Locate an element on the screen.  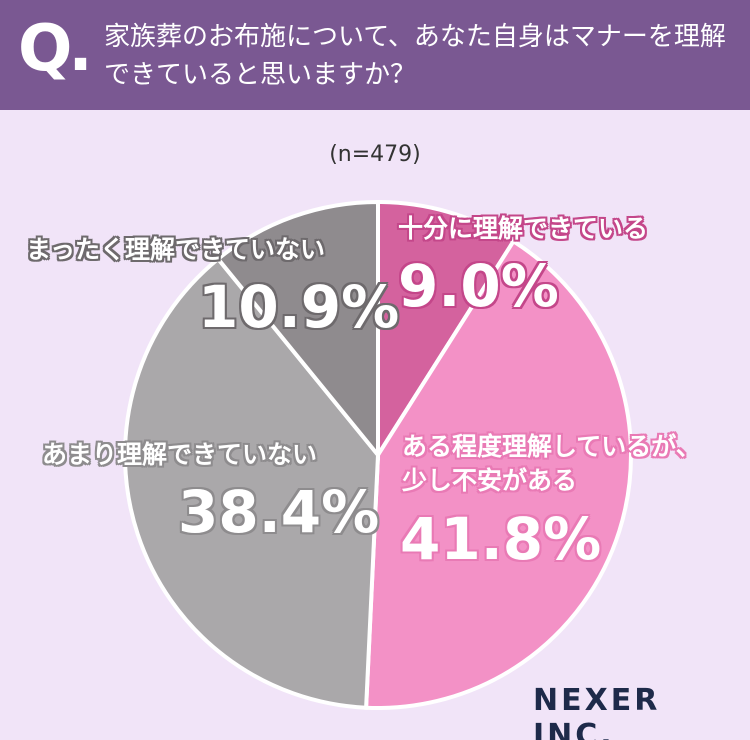
category-label: あまり理解できていない is located at coordinates (180, 454).